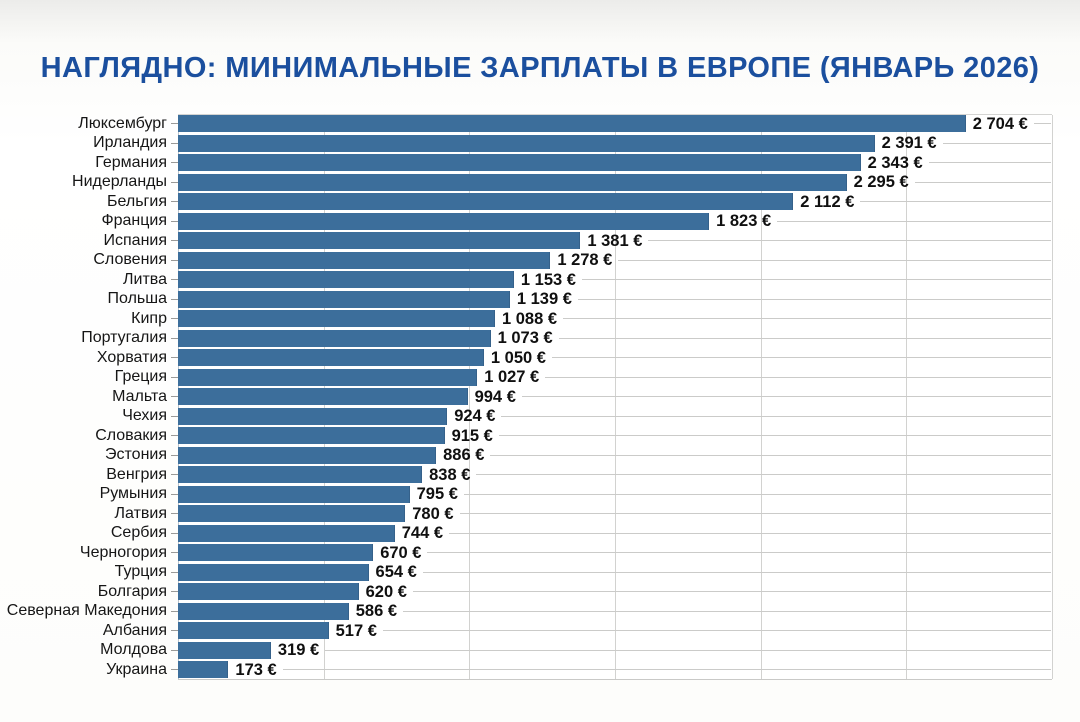  What do you see at coordinates (615, 319) in the screenshot?
I see `plot-cell: 1 088 €` at bounding box center [615, 319].